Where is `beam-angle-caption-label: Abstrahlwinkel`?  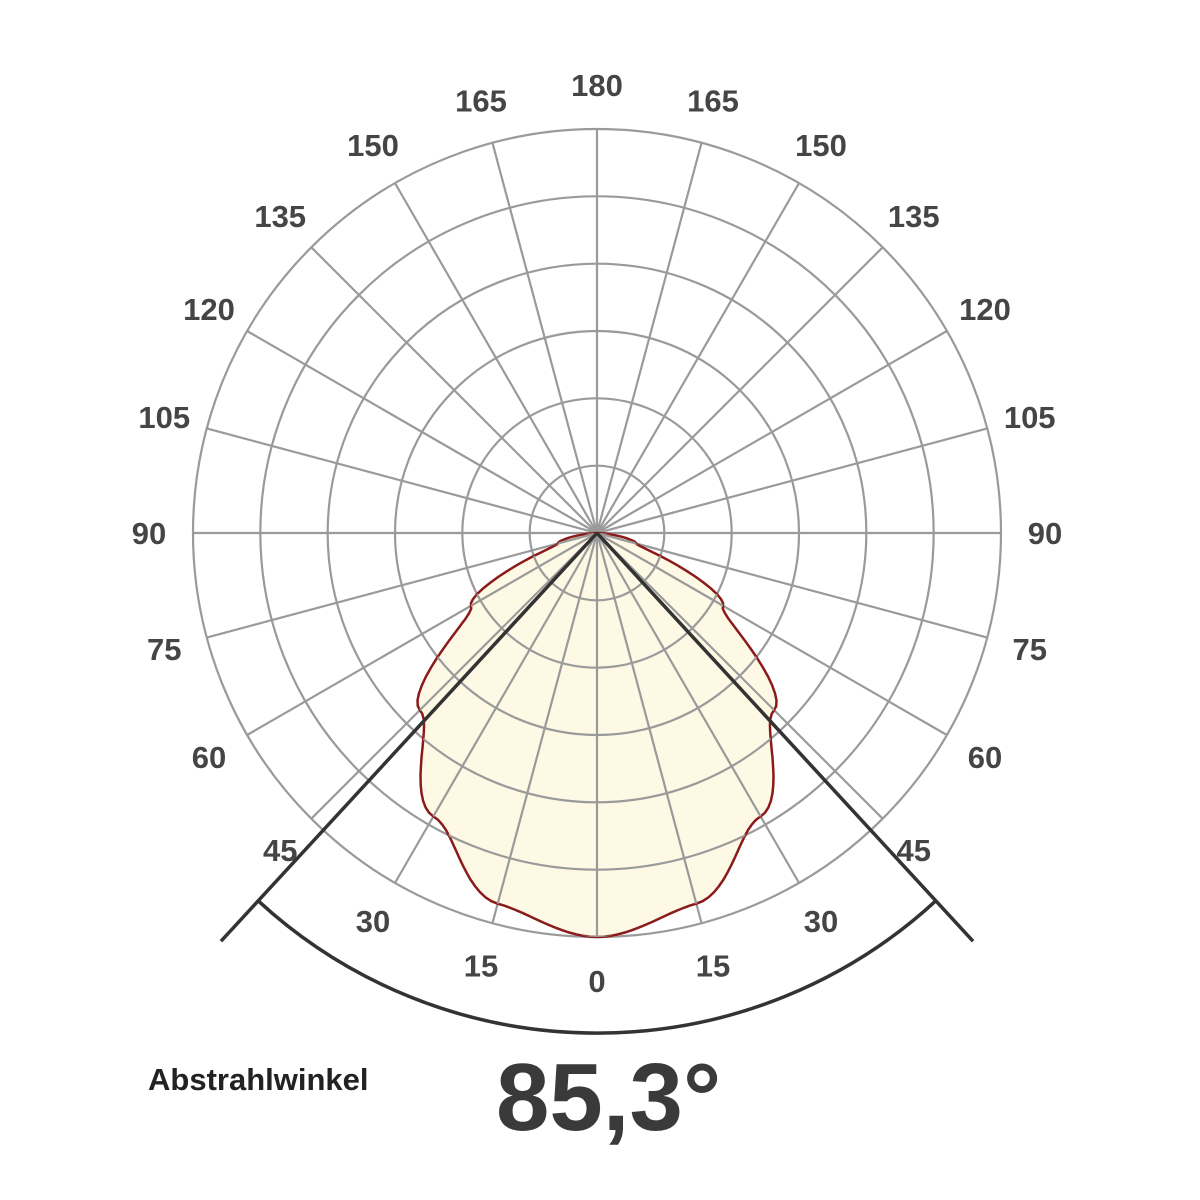 beam-angle-caption-label: Abstrahlwinkel is located at coordinates (258, 1079).